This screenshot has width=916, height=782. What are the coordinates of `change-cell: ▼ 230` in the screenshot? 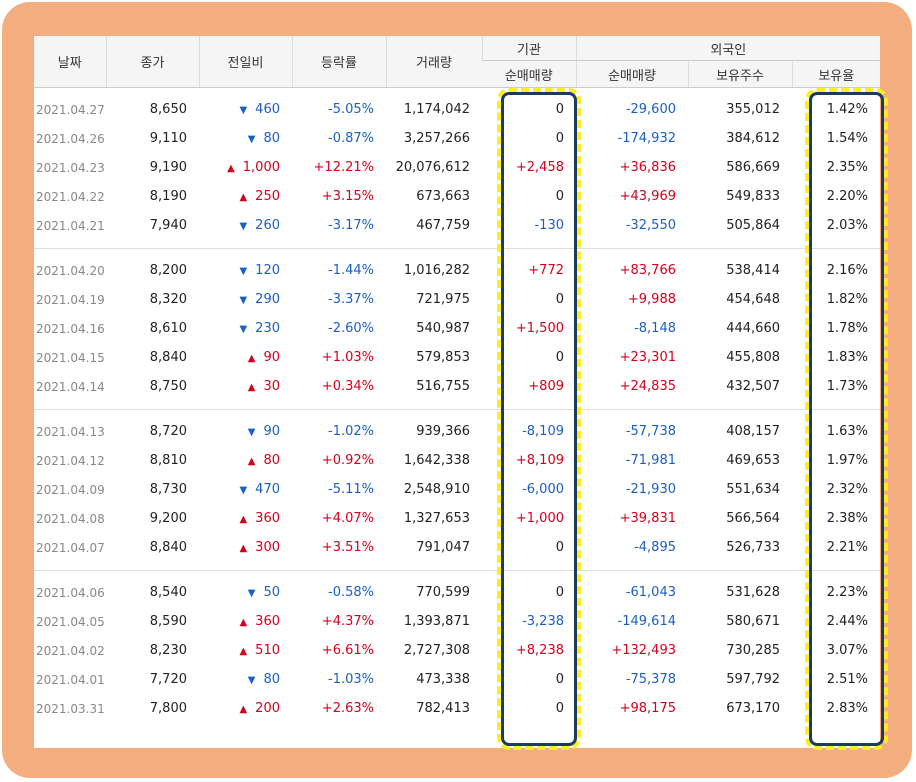 It's located at (245, 328).